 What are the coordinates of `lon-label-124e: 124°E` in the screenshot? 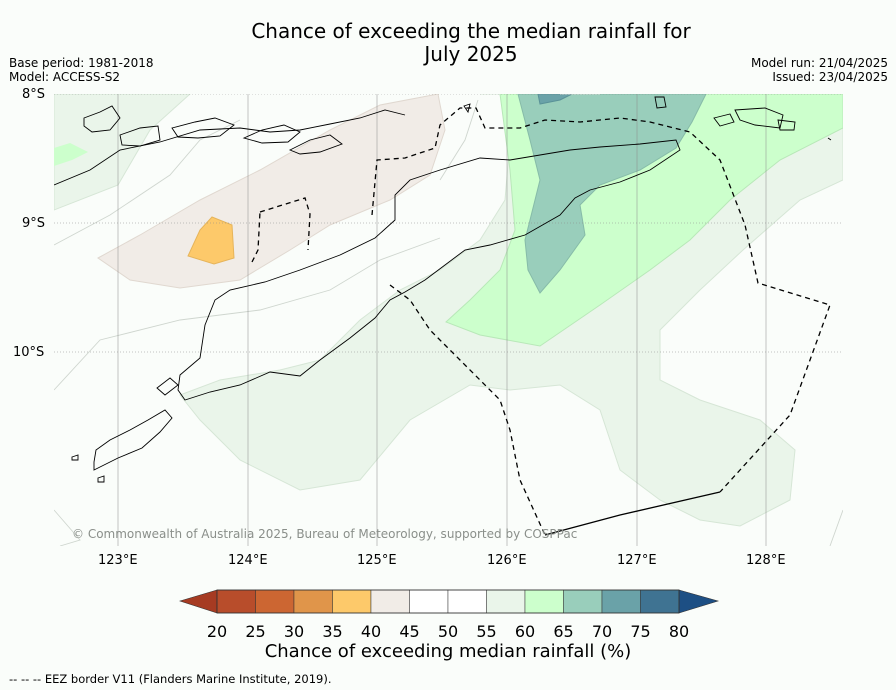 It's located at (248, 560).